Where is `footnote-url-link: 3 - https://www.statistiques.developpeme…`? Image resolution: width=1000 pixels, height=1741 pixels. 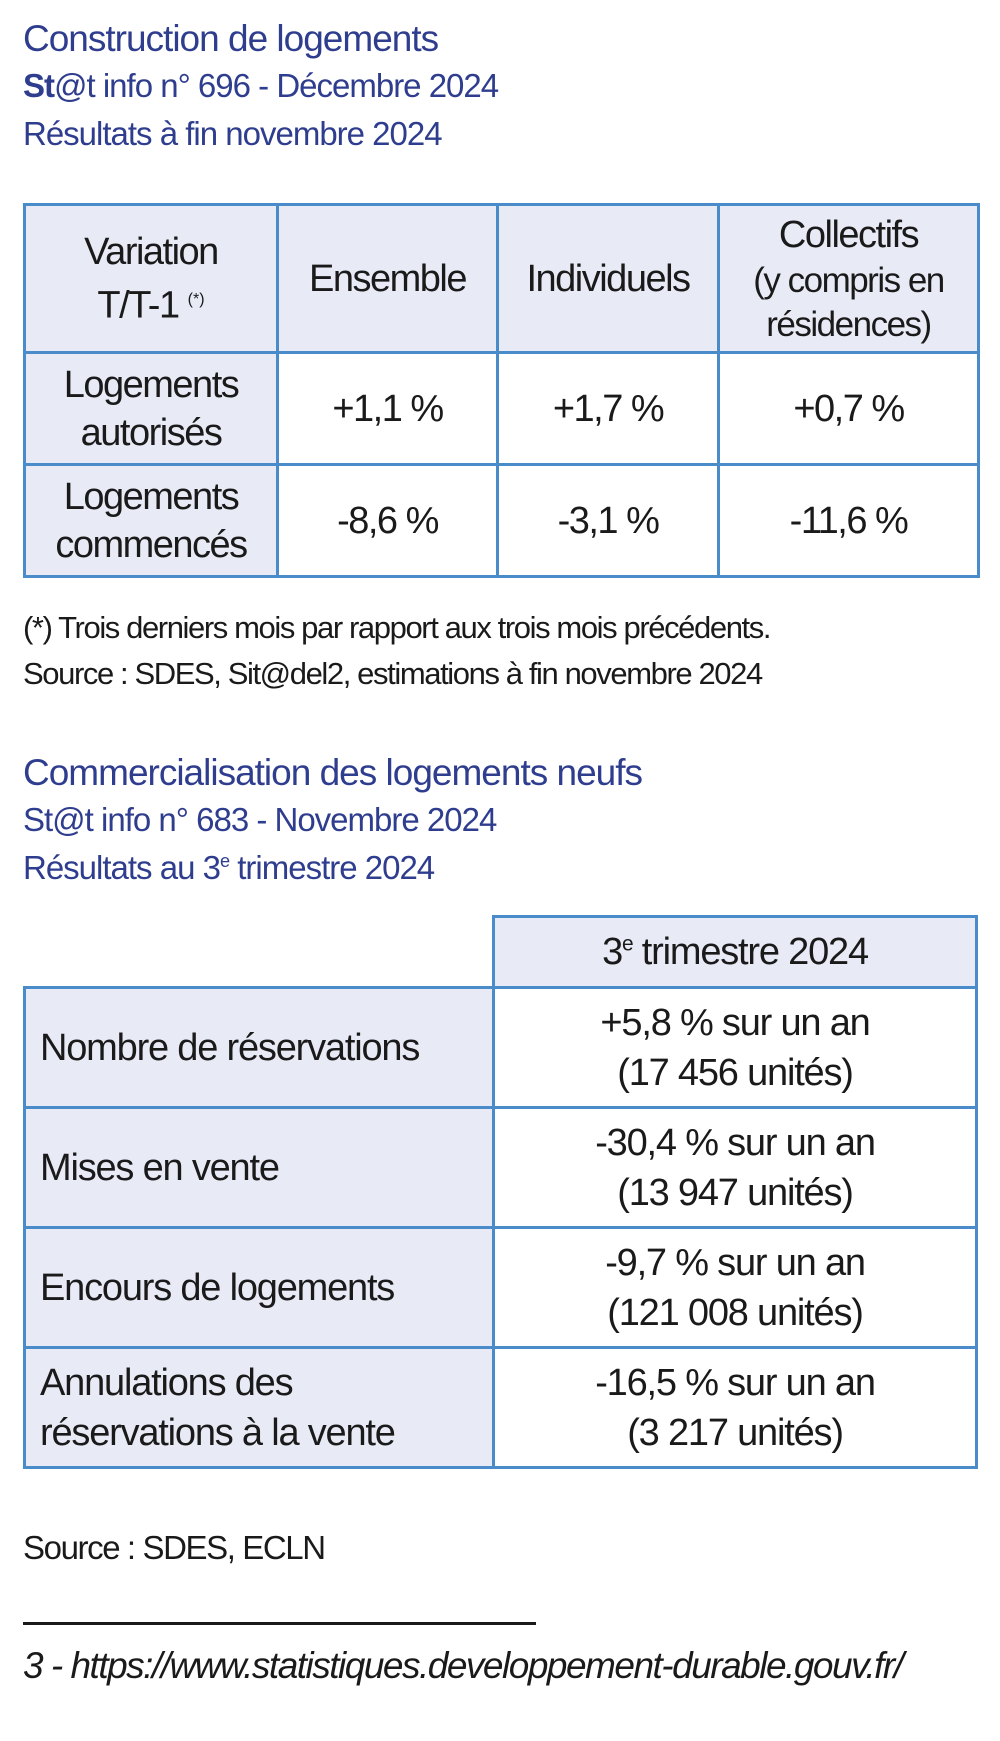 footnote-url-link: 3 - https://www.statistiques.developpeme… is located at coordinates (463, 1665).